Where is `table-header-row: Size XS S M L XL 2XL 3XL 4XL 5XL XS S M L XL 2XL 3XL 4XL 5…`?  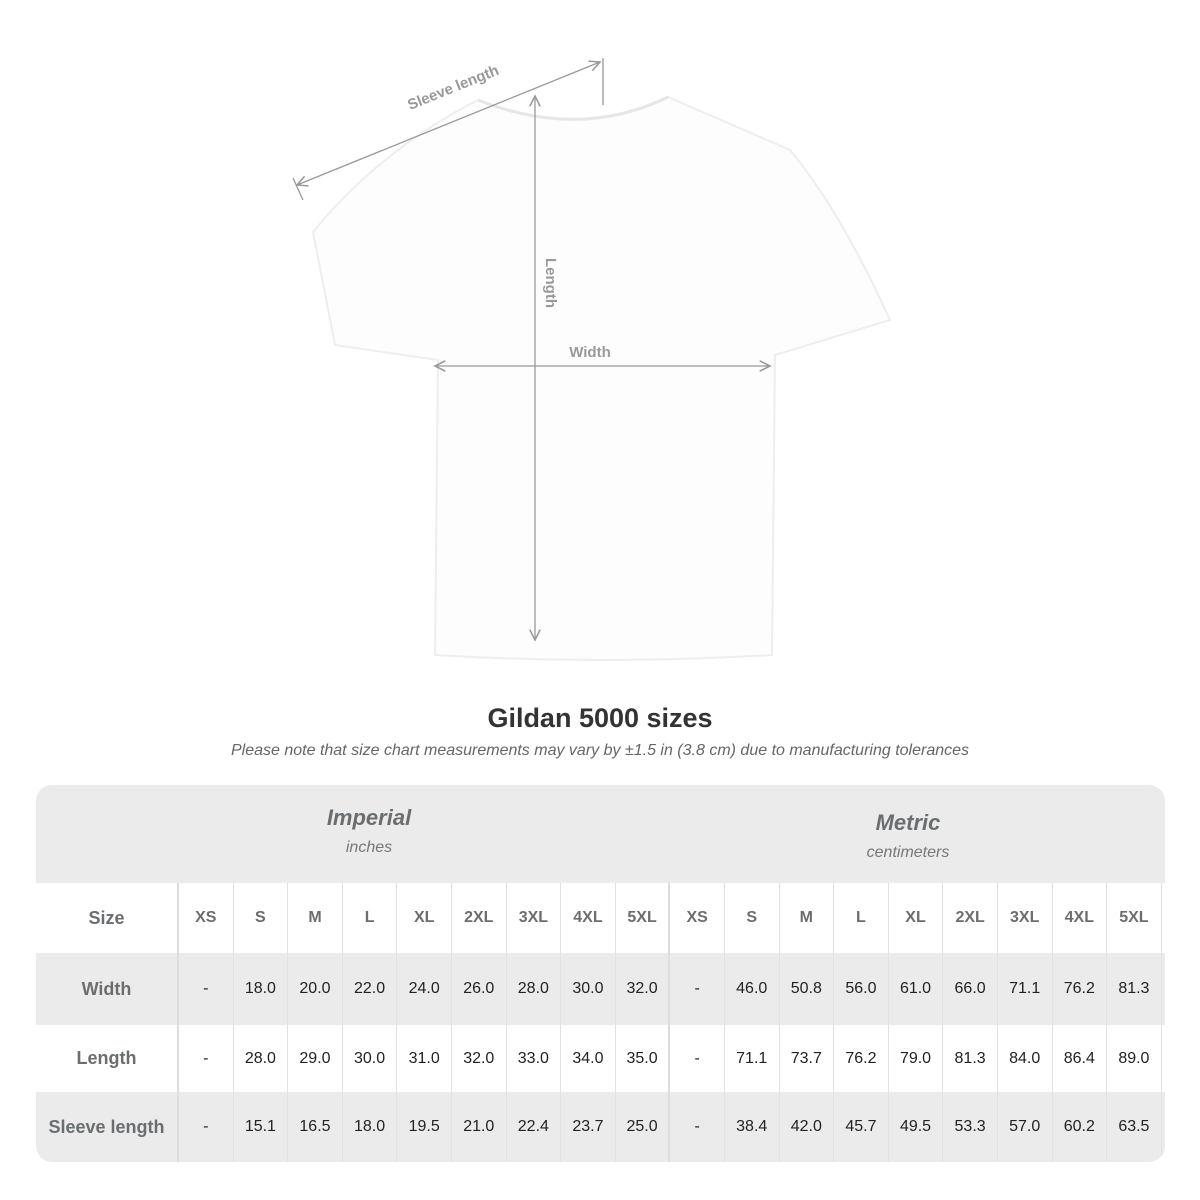 table-header-row: Size XS S M L XL 2XL 3XL 4XL 5XL XS S M L XL 2XL 3XL 4XL 5… is located at coordinates (600, 918).